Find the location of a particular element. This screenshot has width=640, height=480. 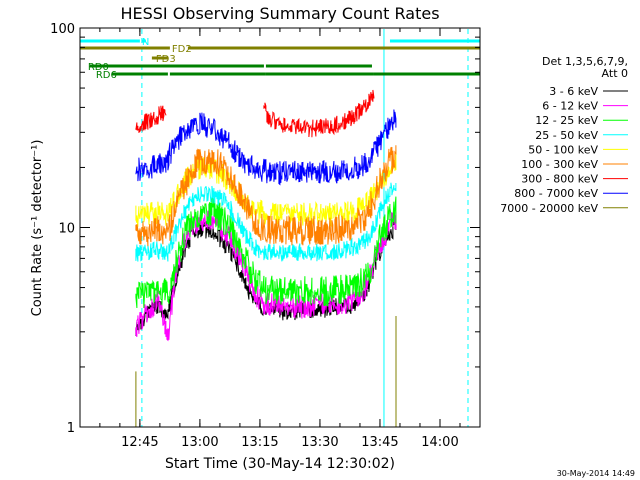

y-axis-label: Count Rate (s⁻¹ detector⁻¹) is located at coordinates (37, 228).